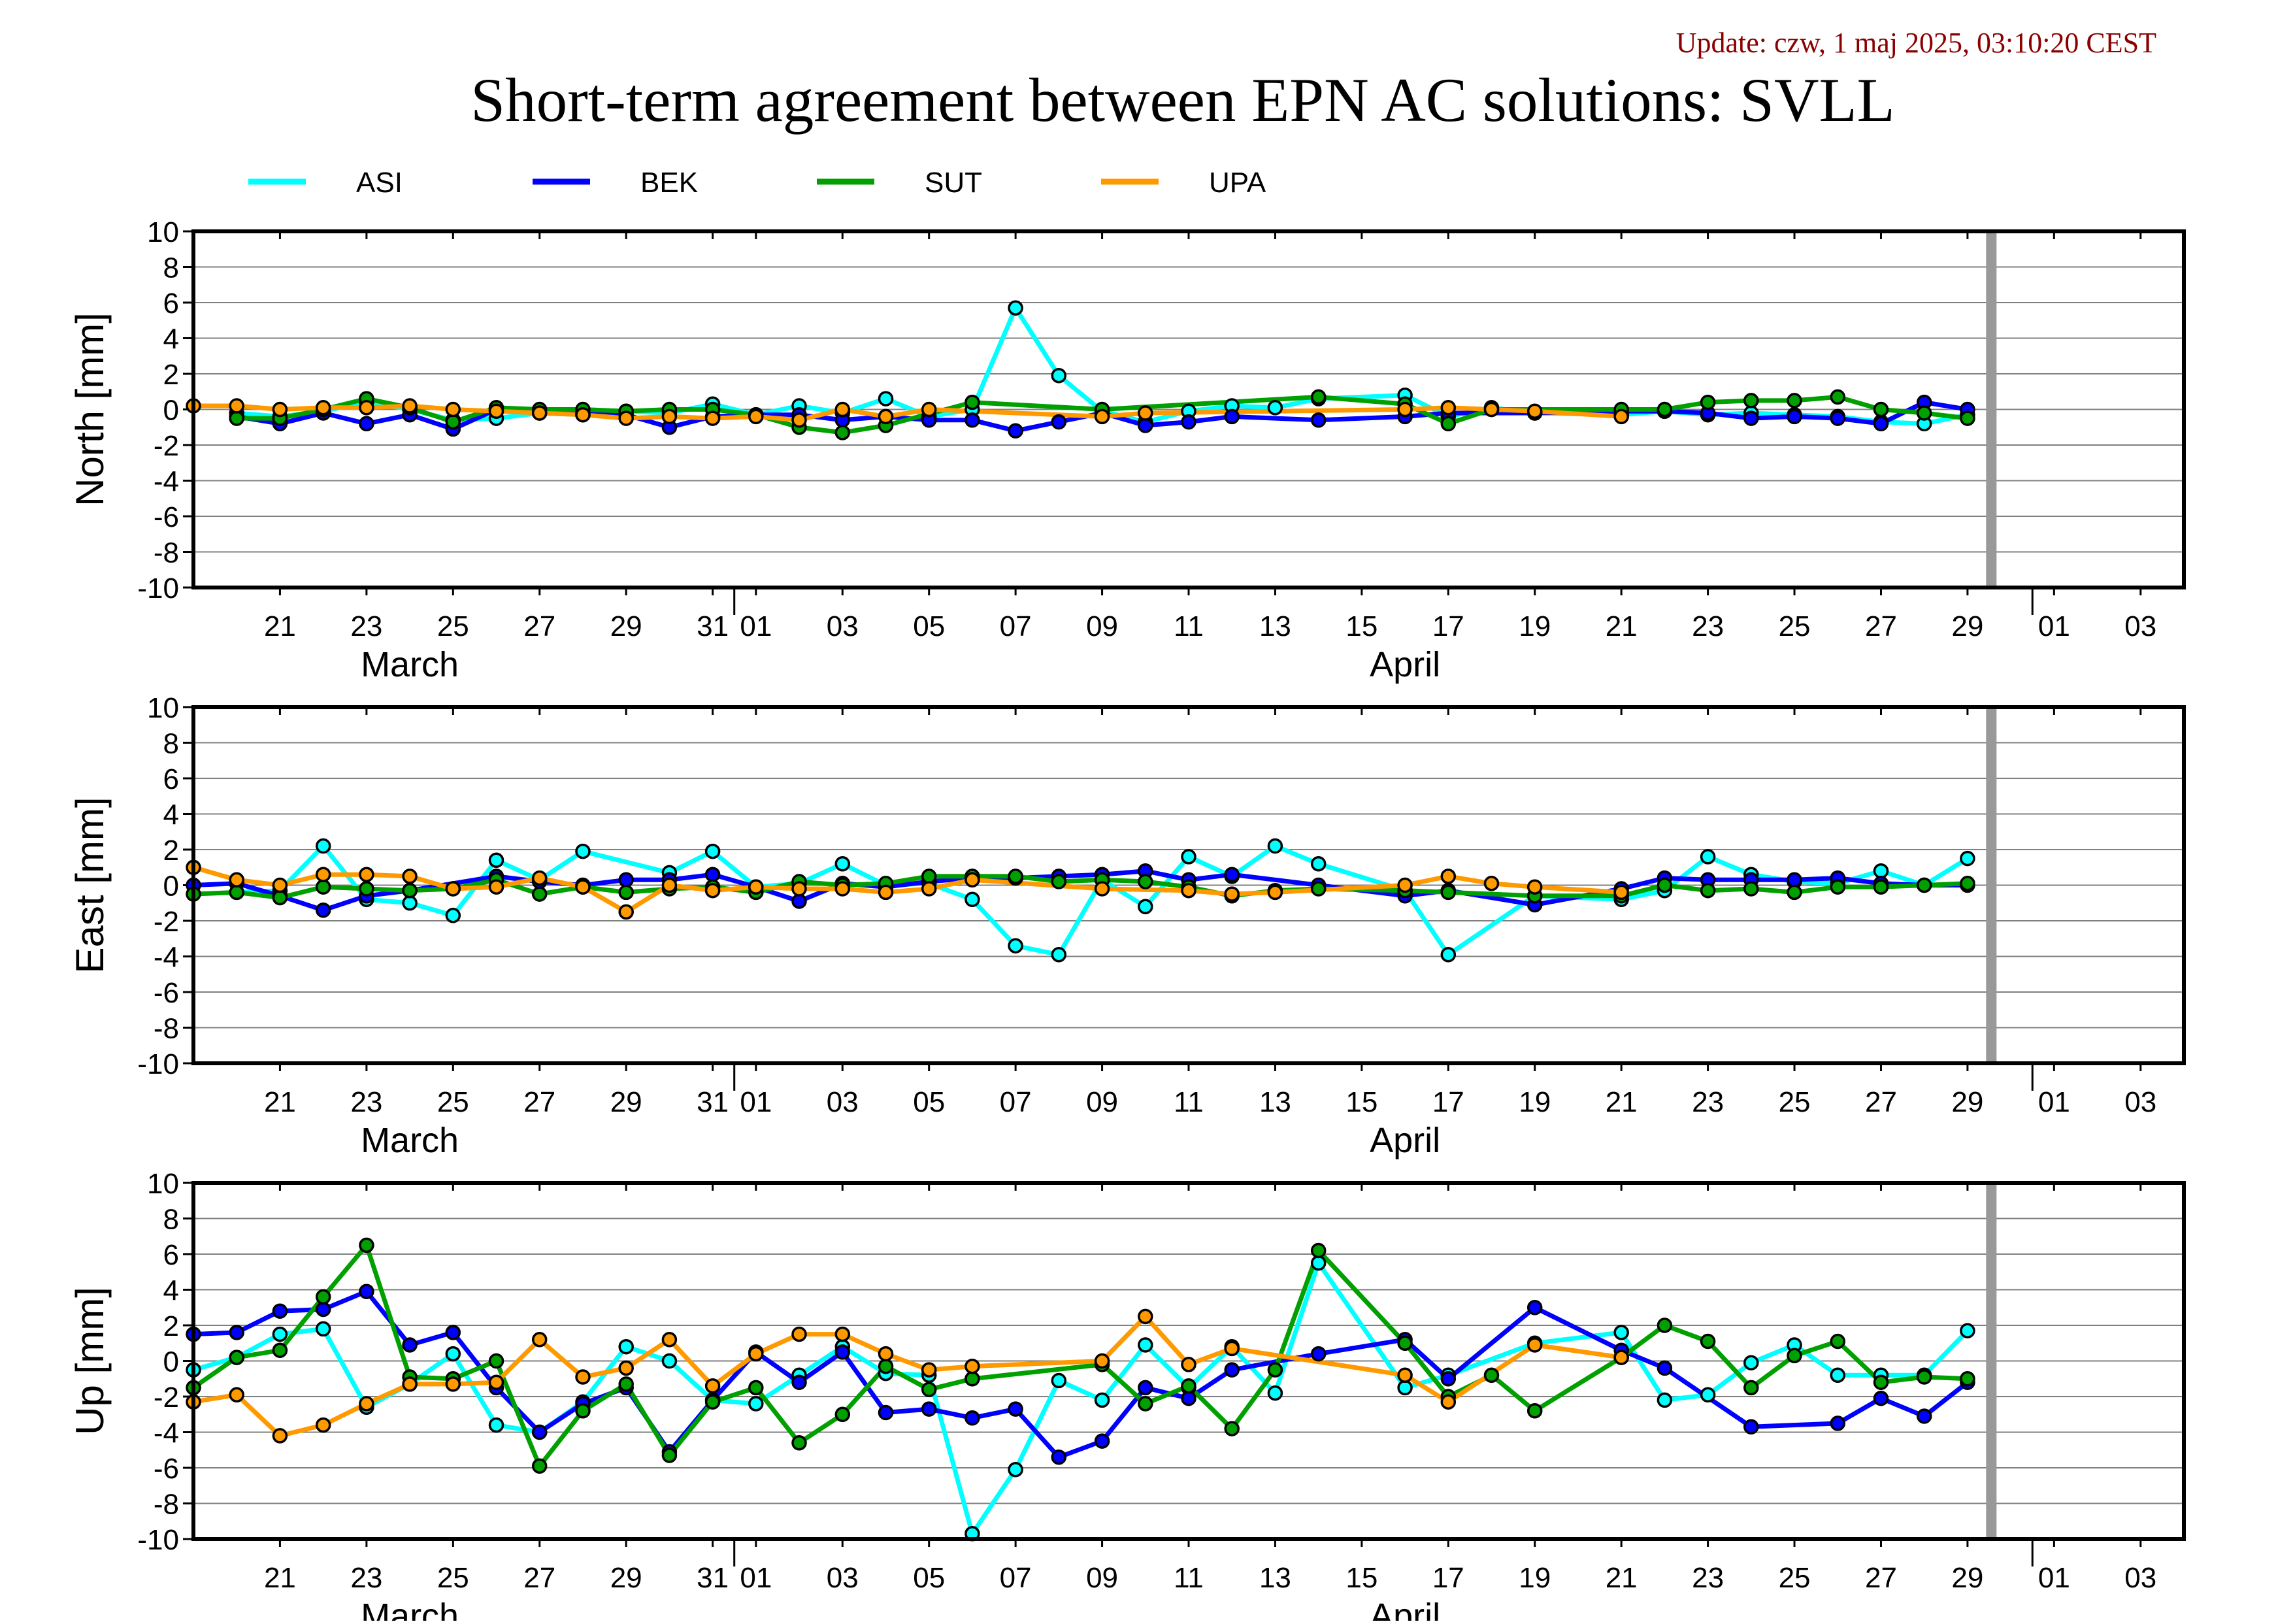  I want to click on legend-item-bek: BEK, so click(615, 183).